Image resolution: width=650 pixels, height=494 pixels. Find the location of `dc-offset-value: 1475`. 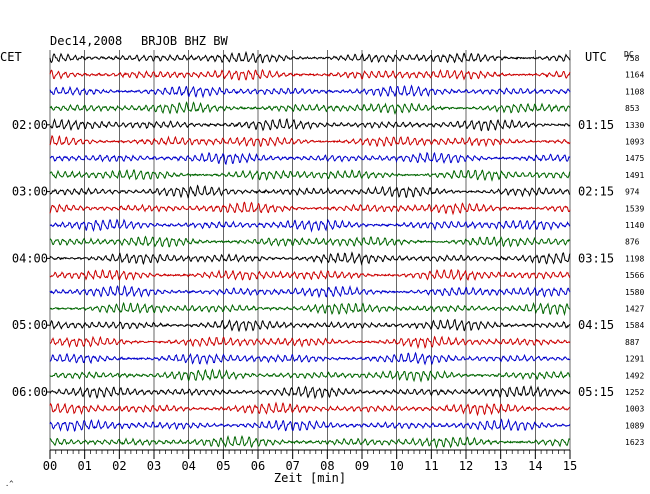

dc-offset-value: 1475 is located at coordinates (634, 158).